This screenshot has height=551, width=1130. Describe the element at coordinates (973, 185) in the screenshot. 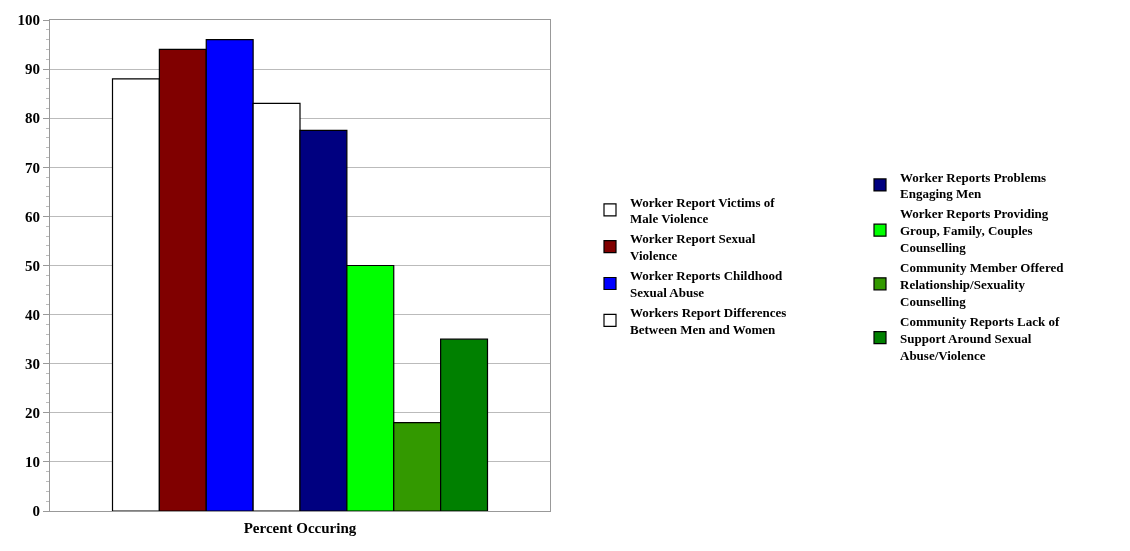

I see `legend-label: Worker Reports Problems Engaging Men` at that location.